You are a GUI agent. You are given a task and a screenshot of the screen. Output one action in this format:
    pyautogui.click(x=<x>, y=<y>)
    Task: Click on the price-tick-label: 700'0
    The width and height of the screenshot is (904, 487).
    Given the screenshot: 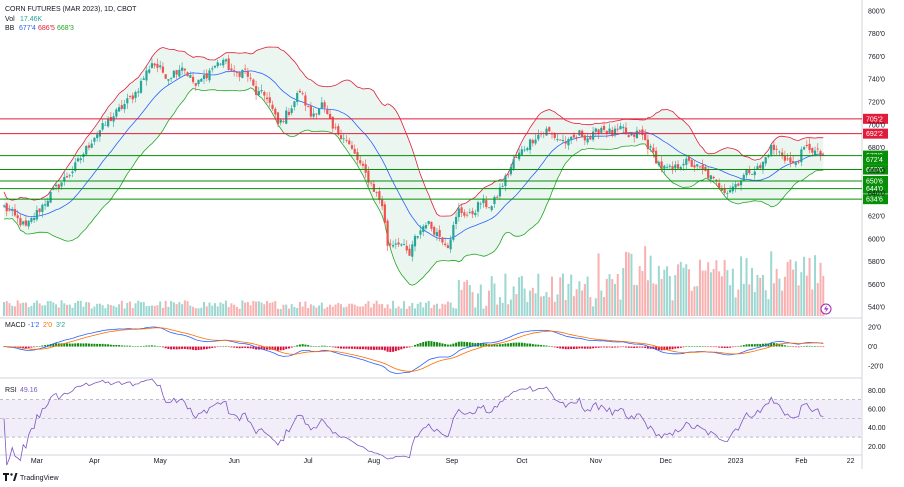 What is the action you would take?
    pyautogui.click(x=876, y=125)
    